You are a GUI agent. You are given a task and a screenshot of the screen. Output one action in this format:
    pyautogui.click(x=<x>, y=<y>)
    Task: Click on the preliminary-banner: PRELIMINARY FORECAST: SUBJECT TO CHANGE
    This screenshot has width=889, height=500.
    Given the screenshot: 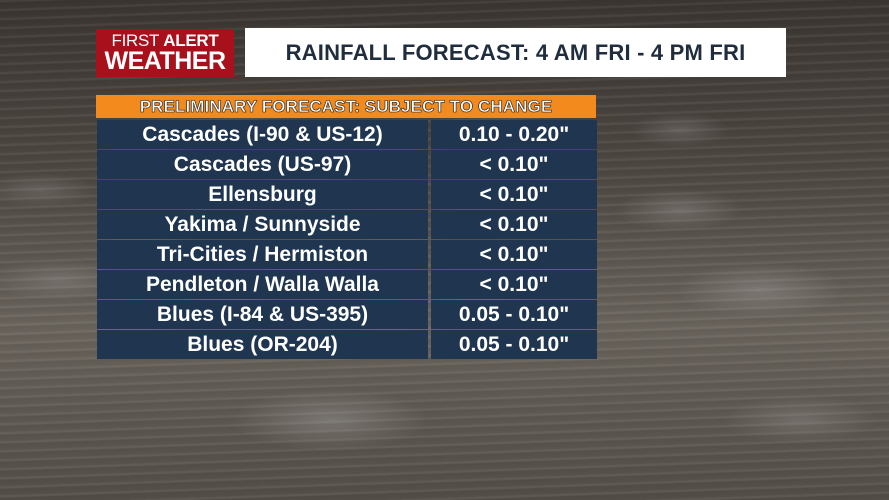 What is the action you would take?
    pyautogui.click(x=346, y=106)
    